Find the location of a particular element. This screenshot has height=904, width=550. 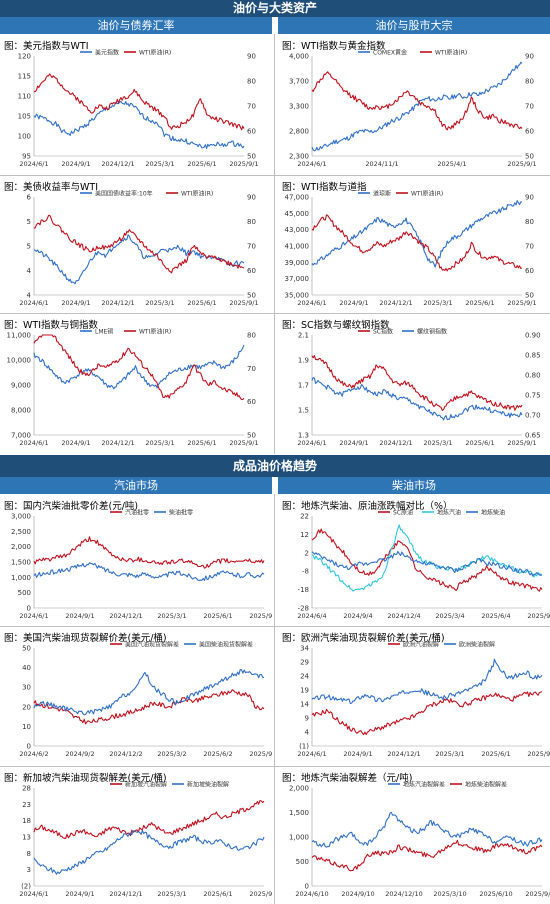

legend-item: COMEX黄金 is located at coordinates (382, 53).